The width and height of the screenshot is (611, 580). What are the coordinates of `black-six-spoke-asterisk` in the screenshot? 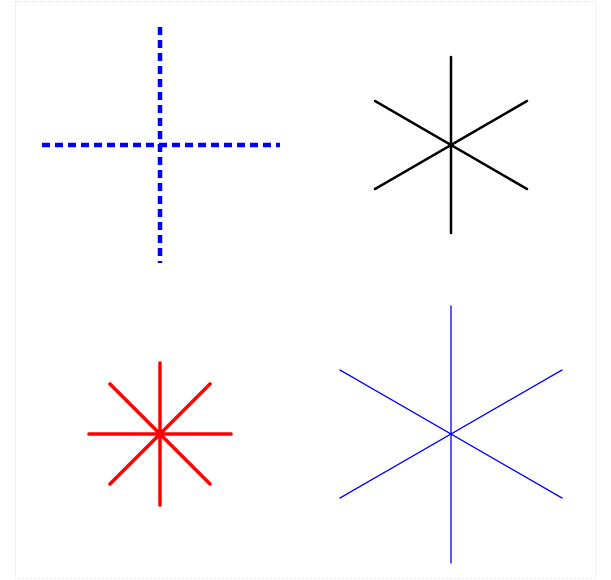 It's located at (451, 145).